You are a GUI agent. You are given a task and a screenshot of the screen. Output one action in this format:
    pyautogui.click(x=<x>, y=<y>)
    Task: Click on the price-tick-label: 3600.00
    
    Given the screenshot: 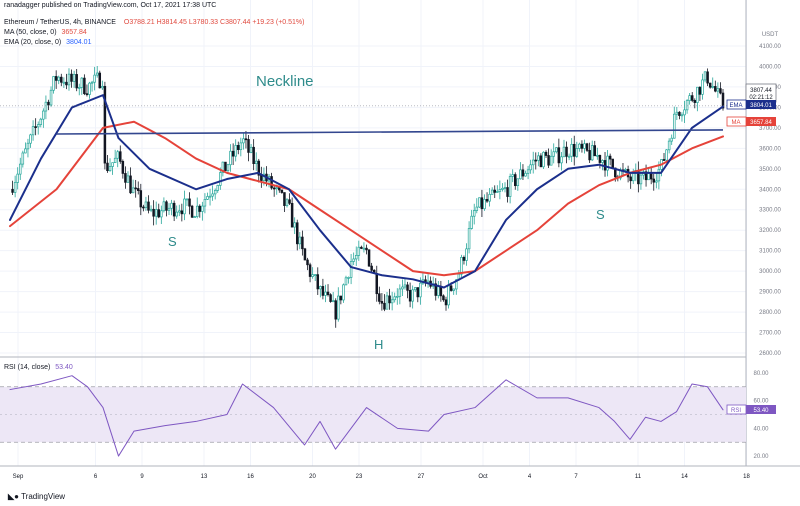 What is the action you would take?
    pyautogui.click(x=770, y=149)
    